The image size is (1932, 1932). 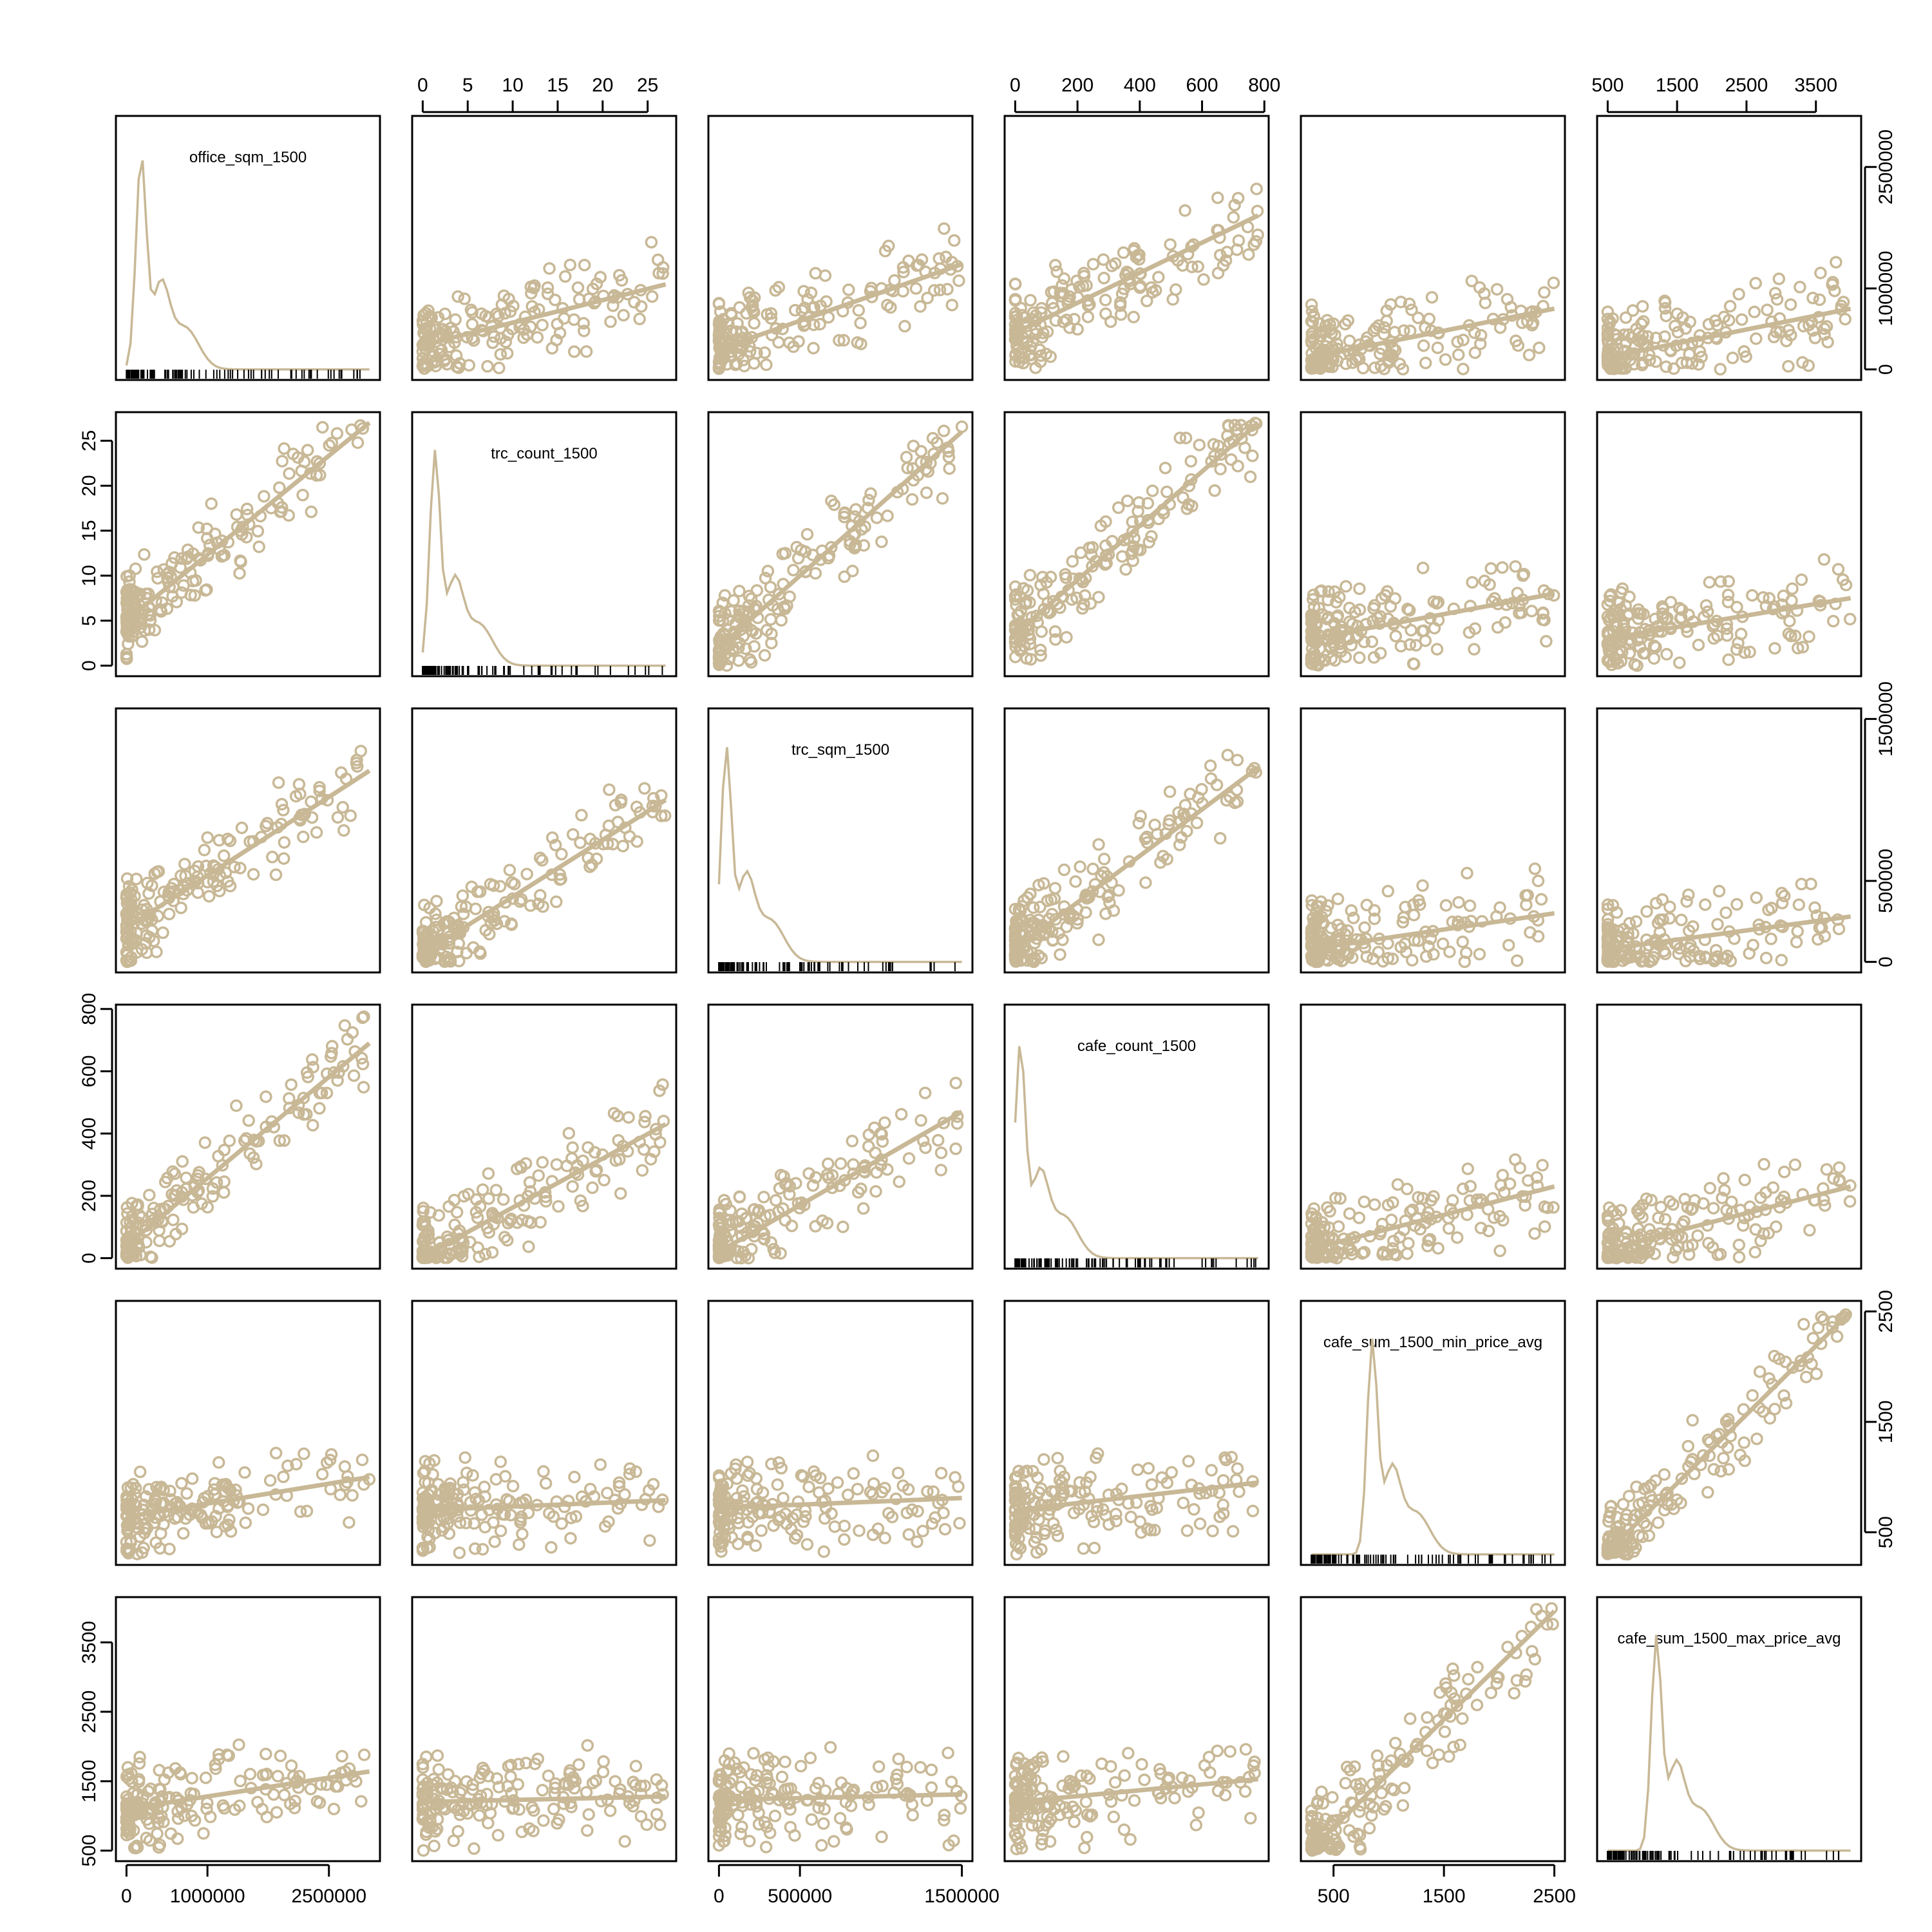 I want to click on point-cloud, so click(x=1432, y=325).